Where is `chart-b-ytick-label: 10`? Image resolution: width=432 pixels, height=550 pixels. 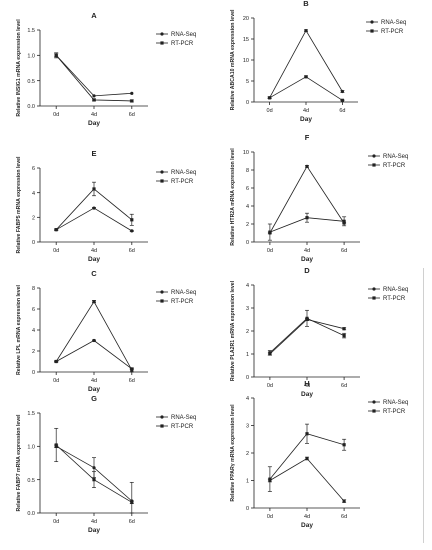 chart-b-ytick-label: 10 is located at coordinates (246, 61).